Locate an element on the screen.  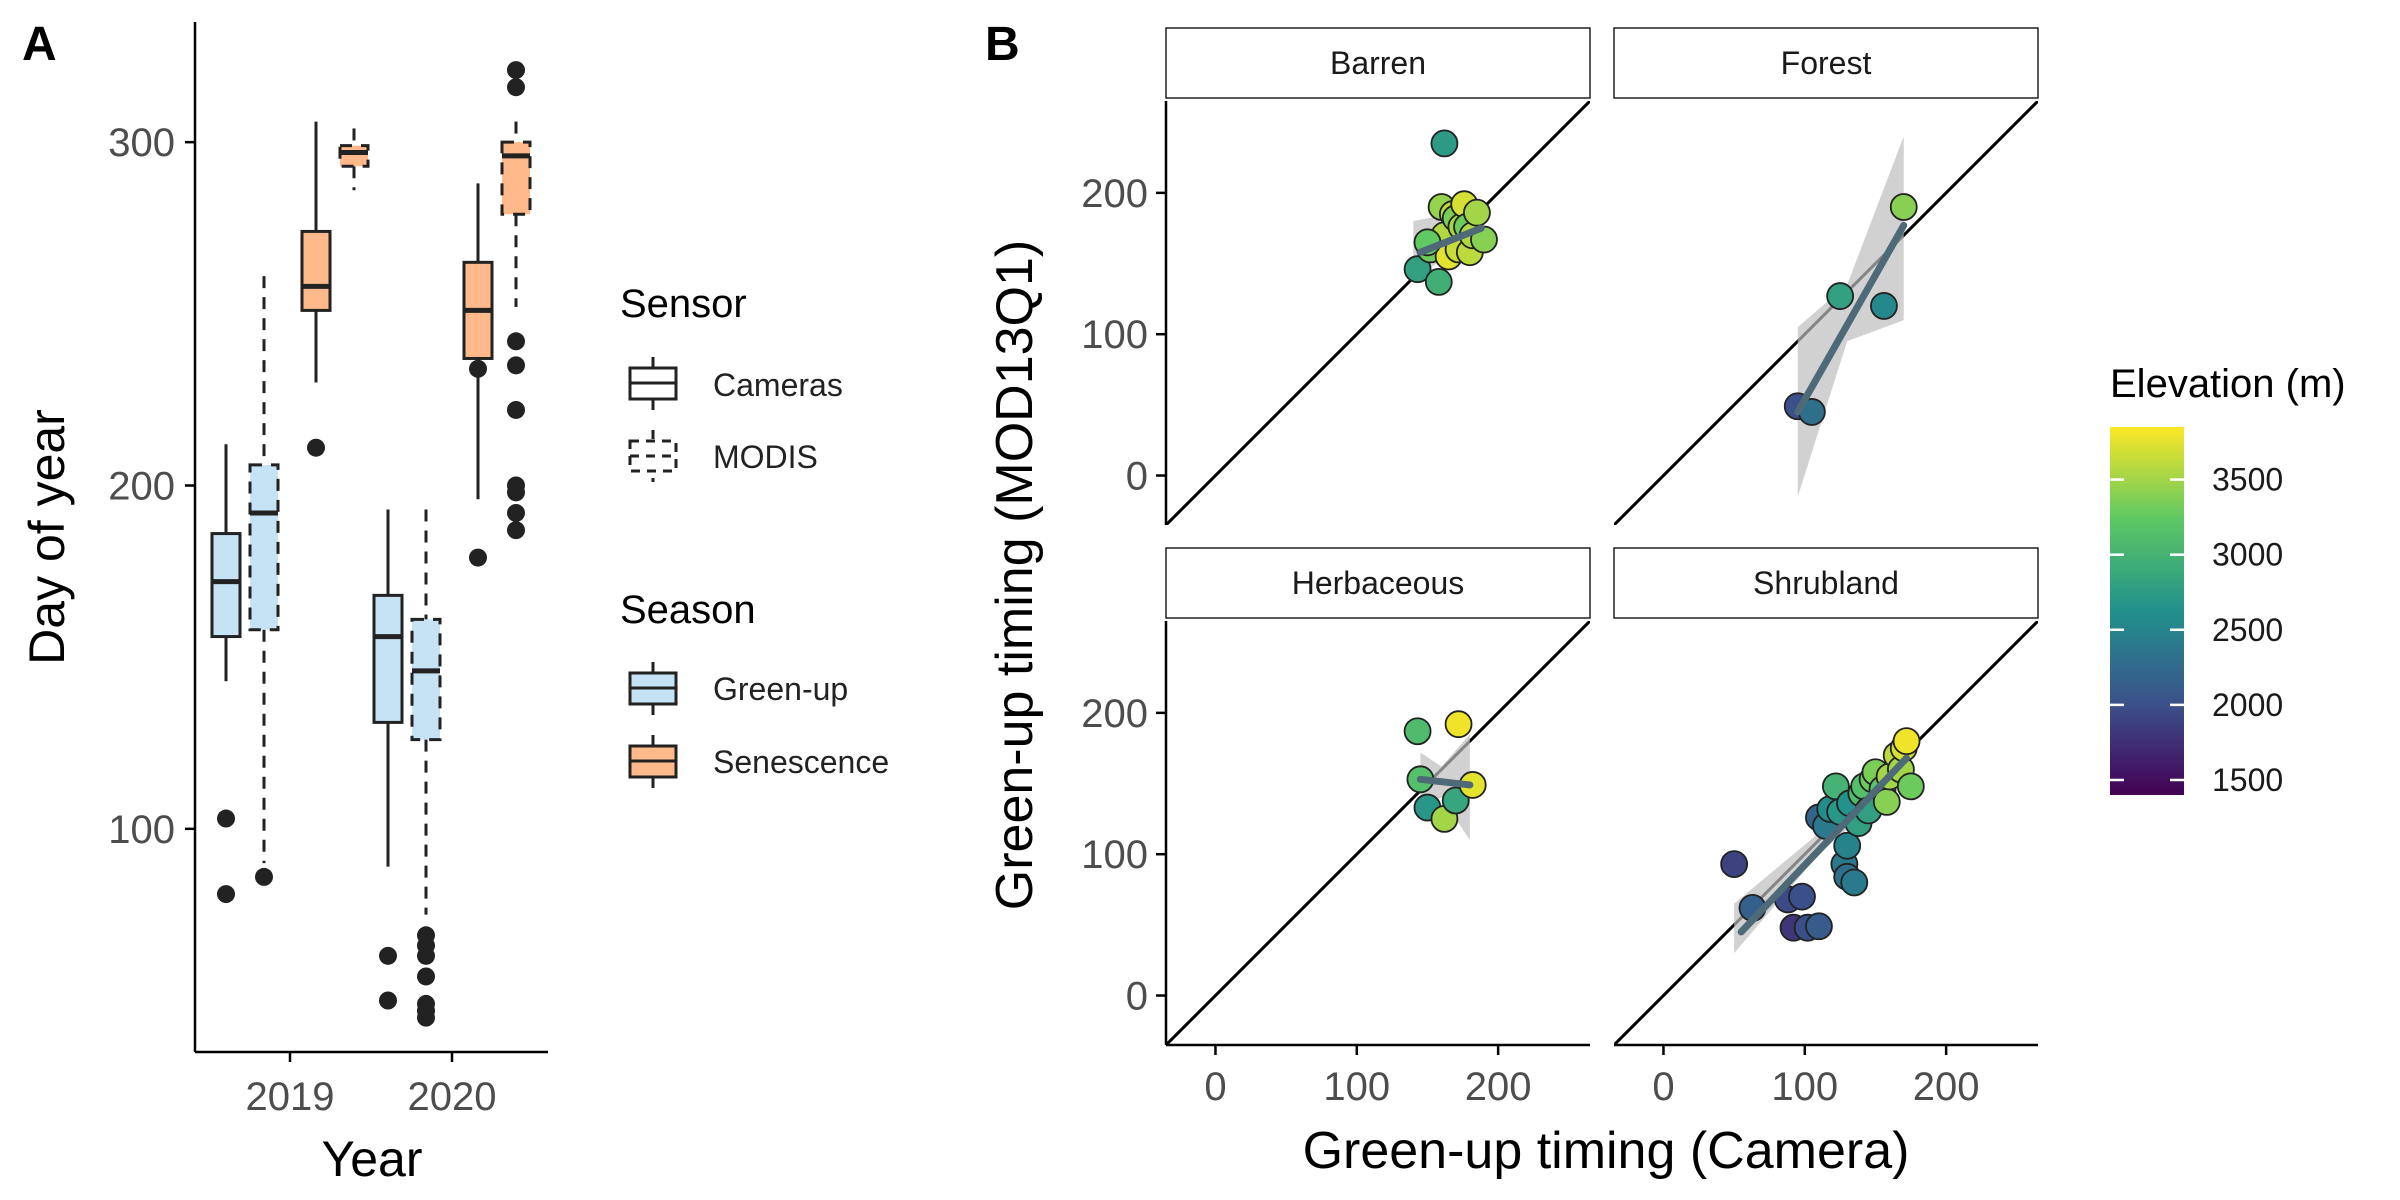
x-tick-label: 2019 is located at coordinates (290, 1097).